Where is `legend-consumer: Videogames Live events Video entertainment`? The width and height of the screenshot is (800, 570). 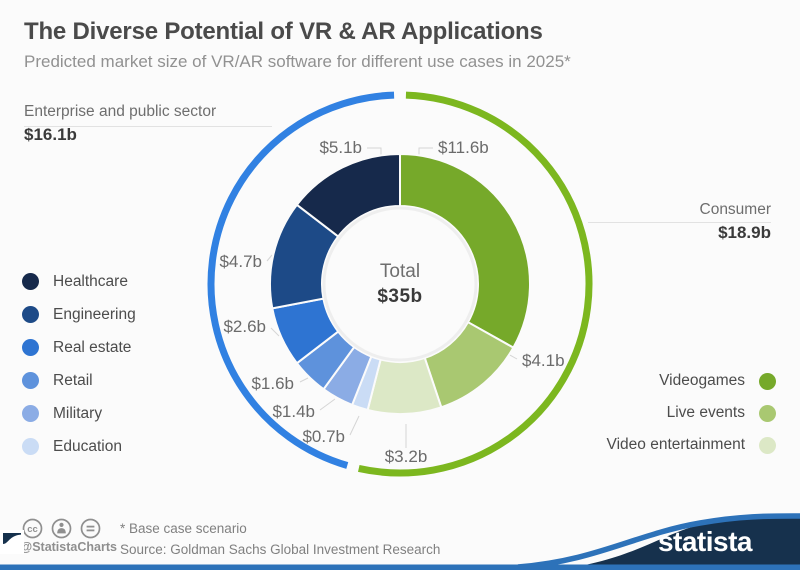 legend-consumer: Videogames Live events Video entertainment is located at coordinates (691, 413).